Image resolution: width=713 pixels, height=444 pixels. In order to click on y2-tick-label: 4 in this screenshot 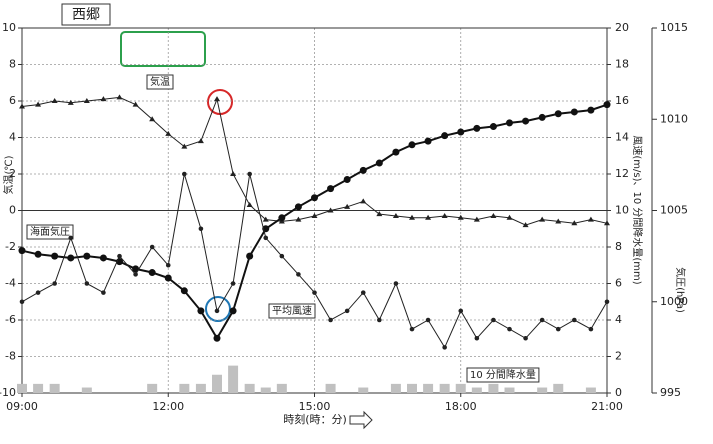, I will do `click(618, 319)`.